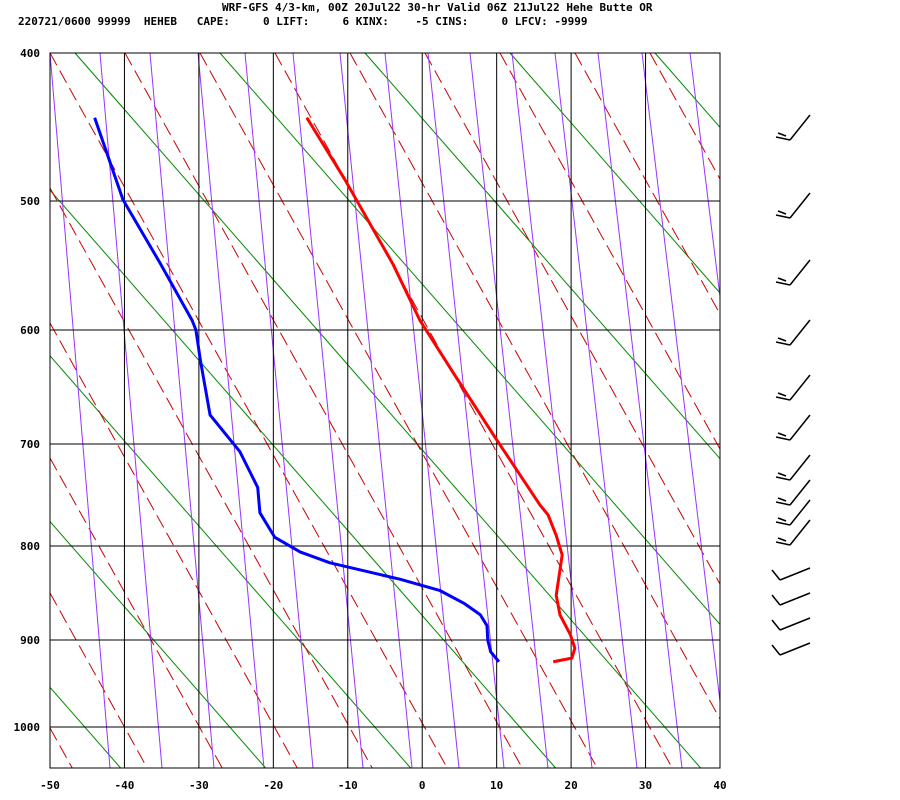 This screenshot has height=800, width=900. Describe the element at coordinates (50, 785) in the screenshot. I see `x-tick-label: -50` at that location.